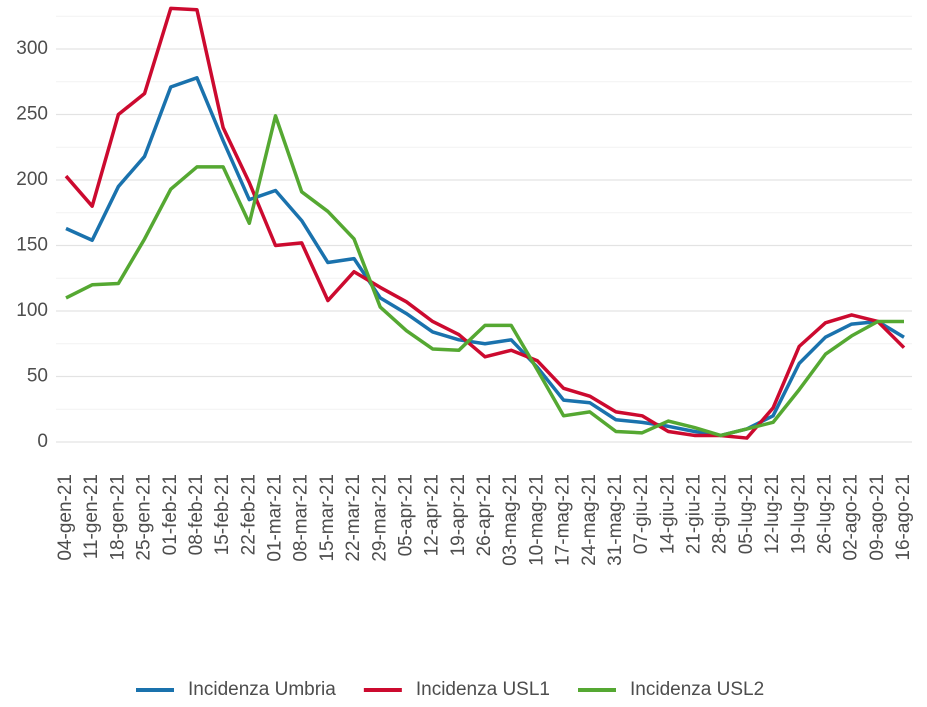 Image resolution: width=927 pixels, height=707 pixels. I want to click on x-tick-label: 05-lug-21, so click(746, 514).